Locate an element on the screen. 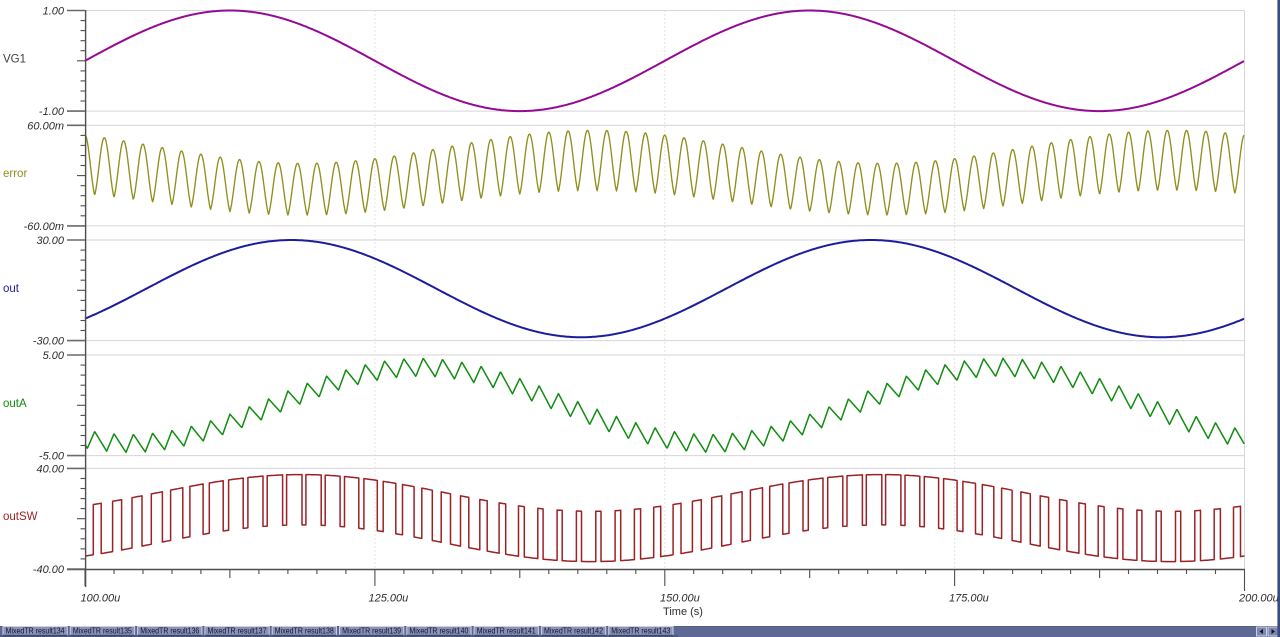  svg-text: Time (s) is located at coordinates (683, 612).